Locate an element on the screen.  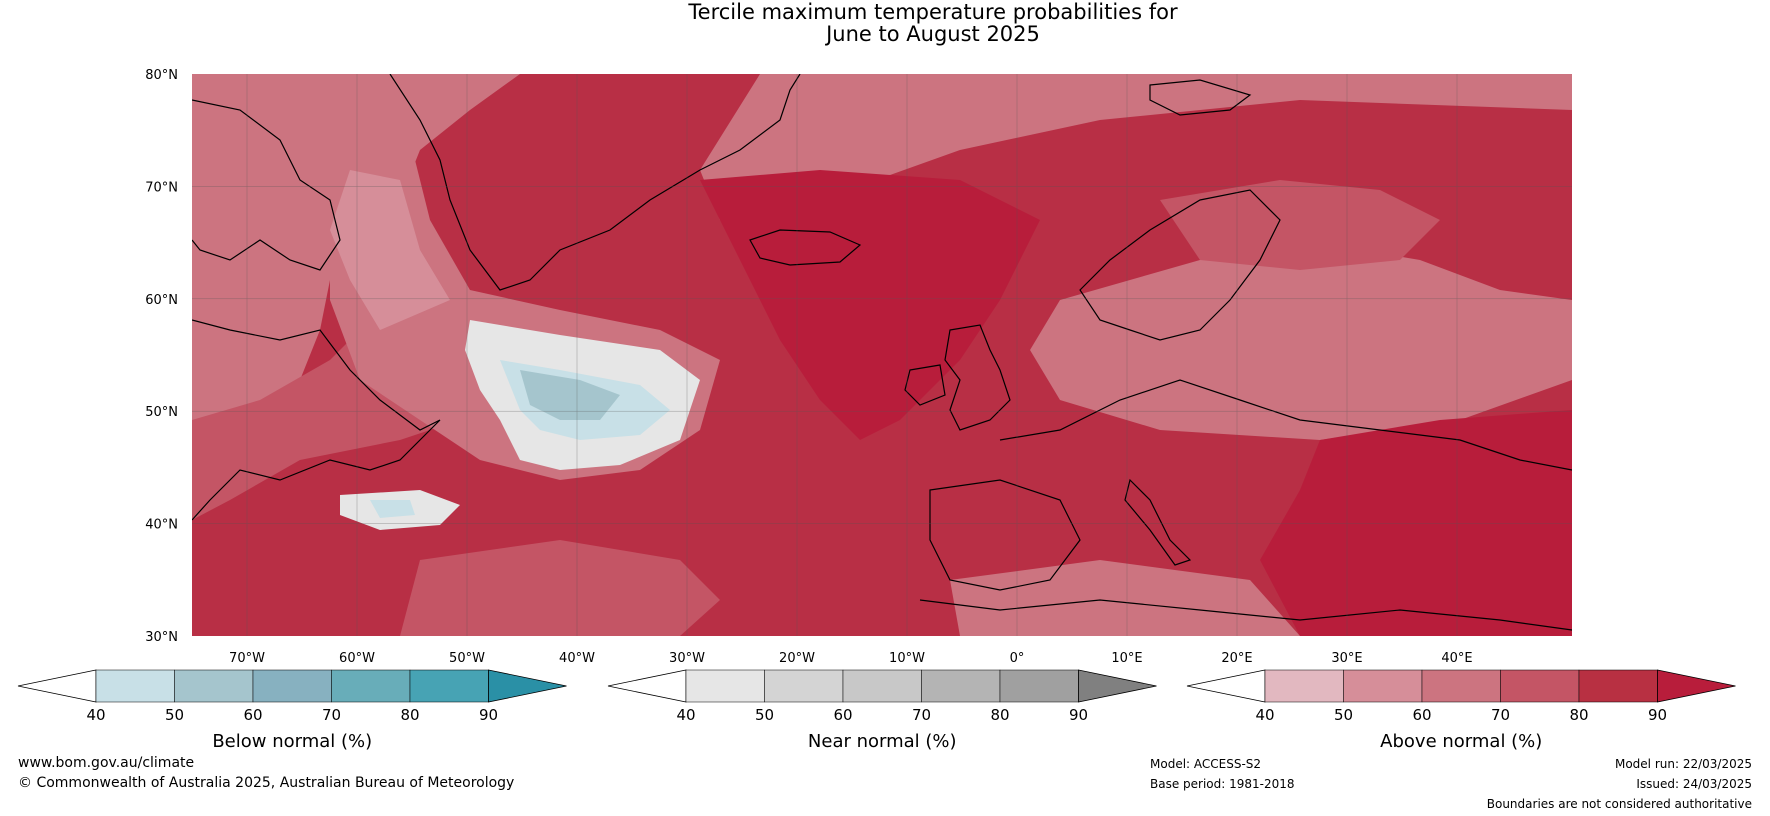
chart-title-line2: June to August 2025 is located at coordinates (933, 34).